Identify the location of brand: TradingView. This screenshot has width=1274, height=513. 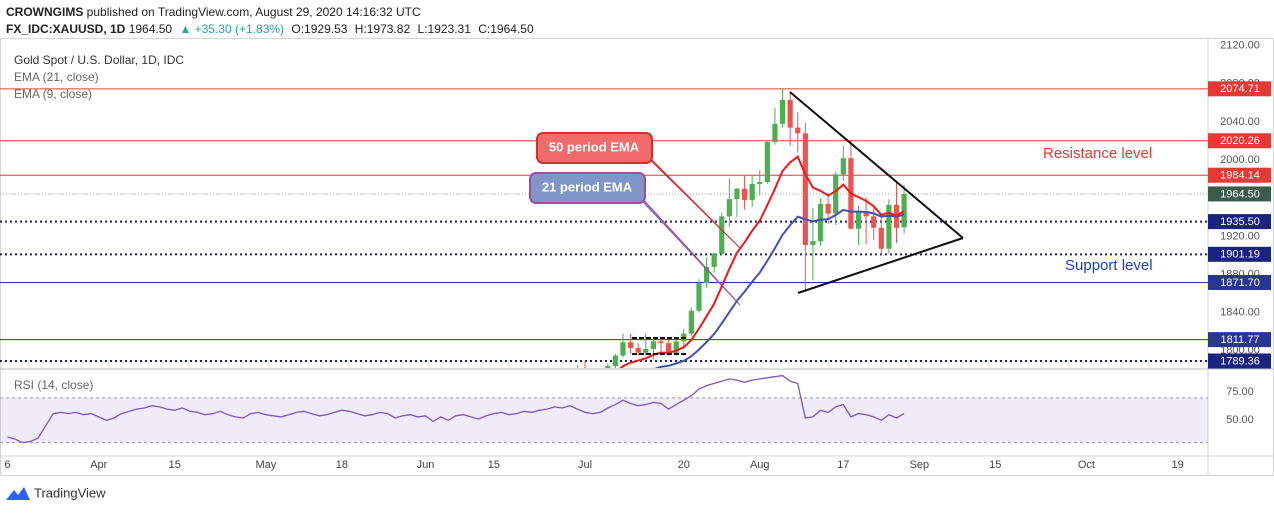
(56, 492).